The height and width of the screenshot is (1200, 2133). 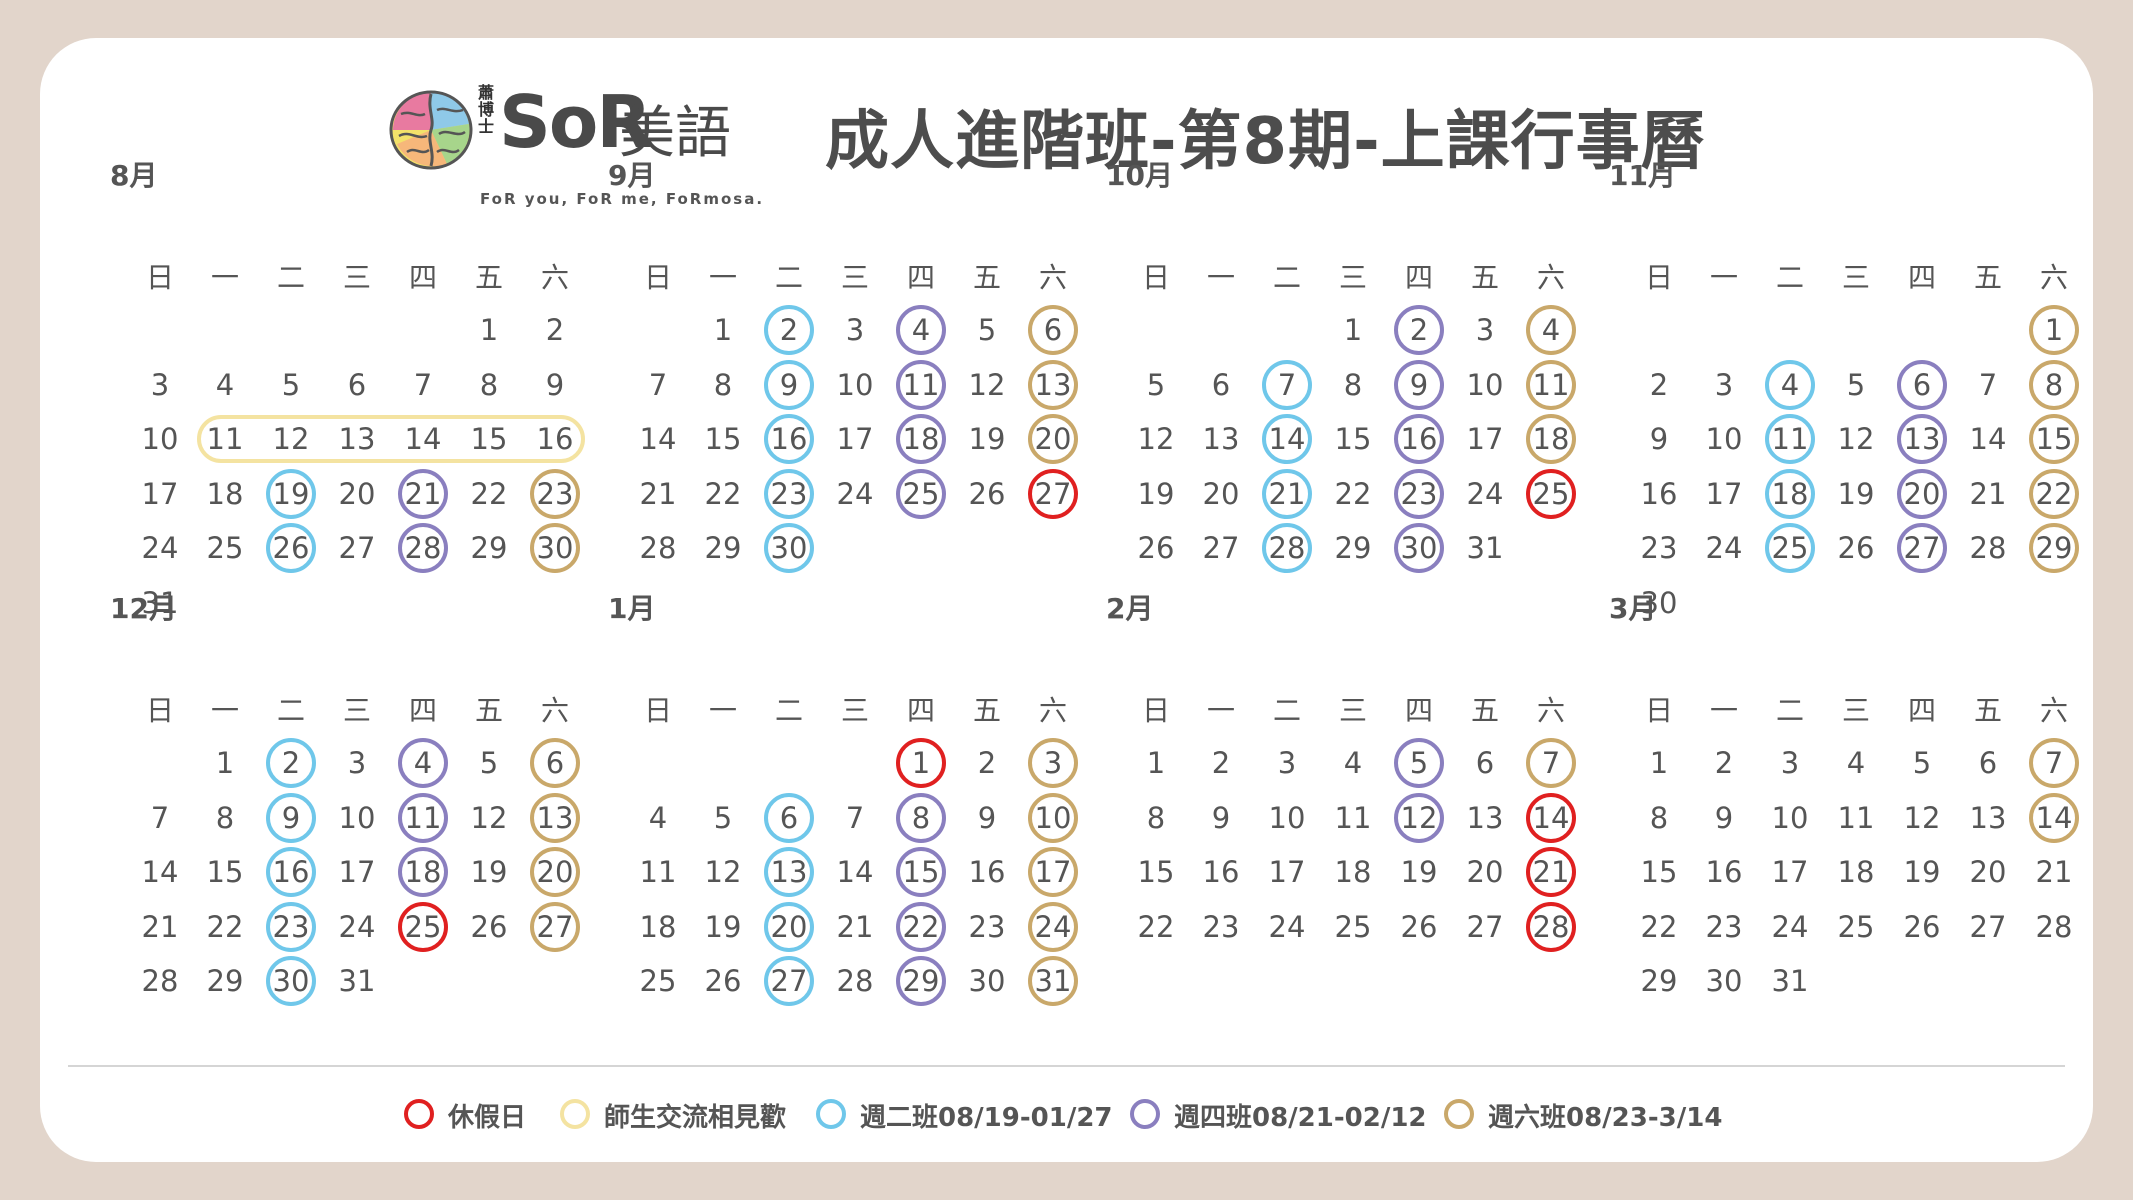 I want to click on day-cell: 21, so click(x=160, y=926).